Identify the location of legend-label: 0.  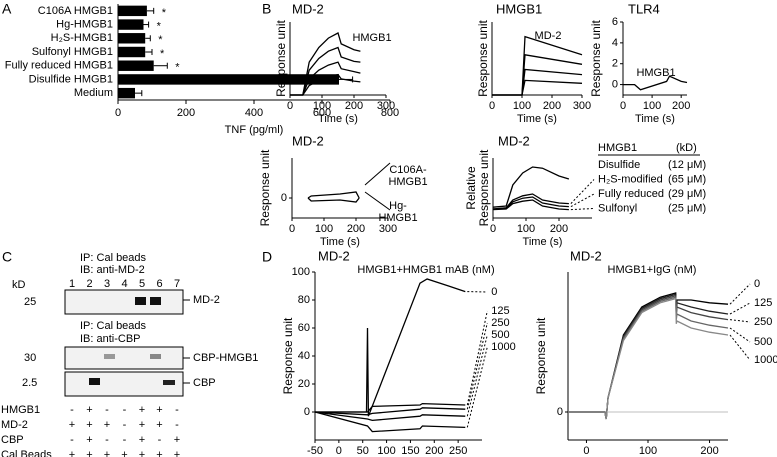
(494, 292).